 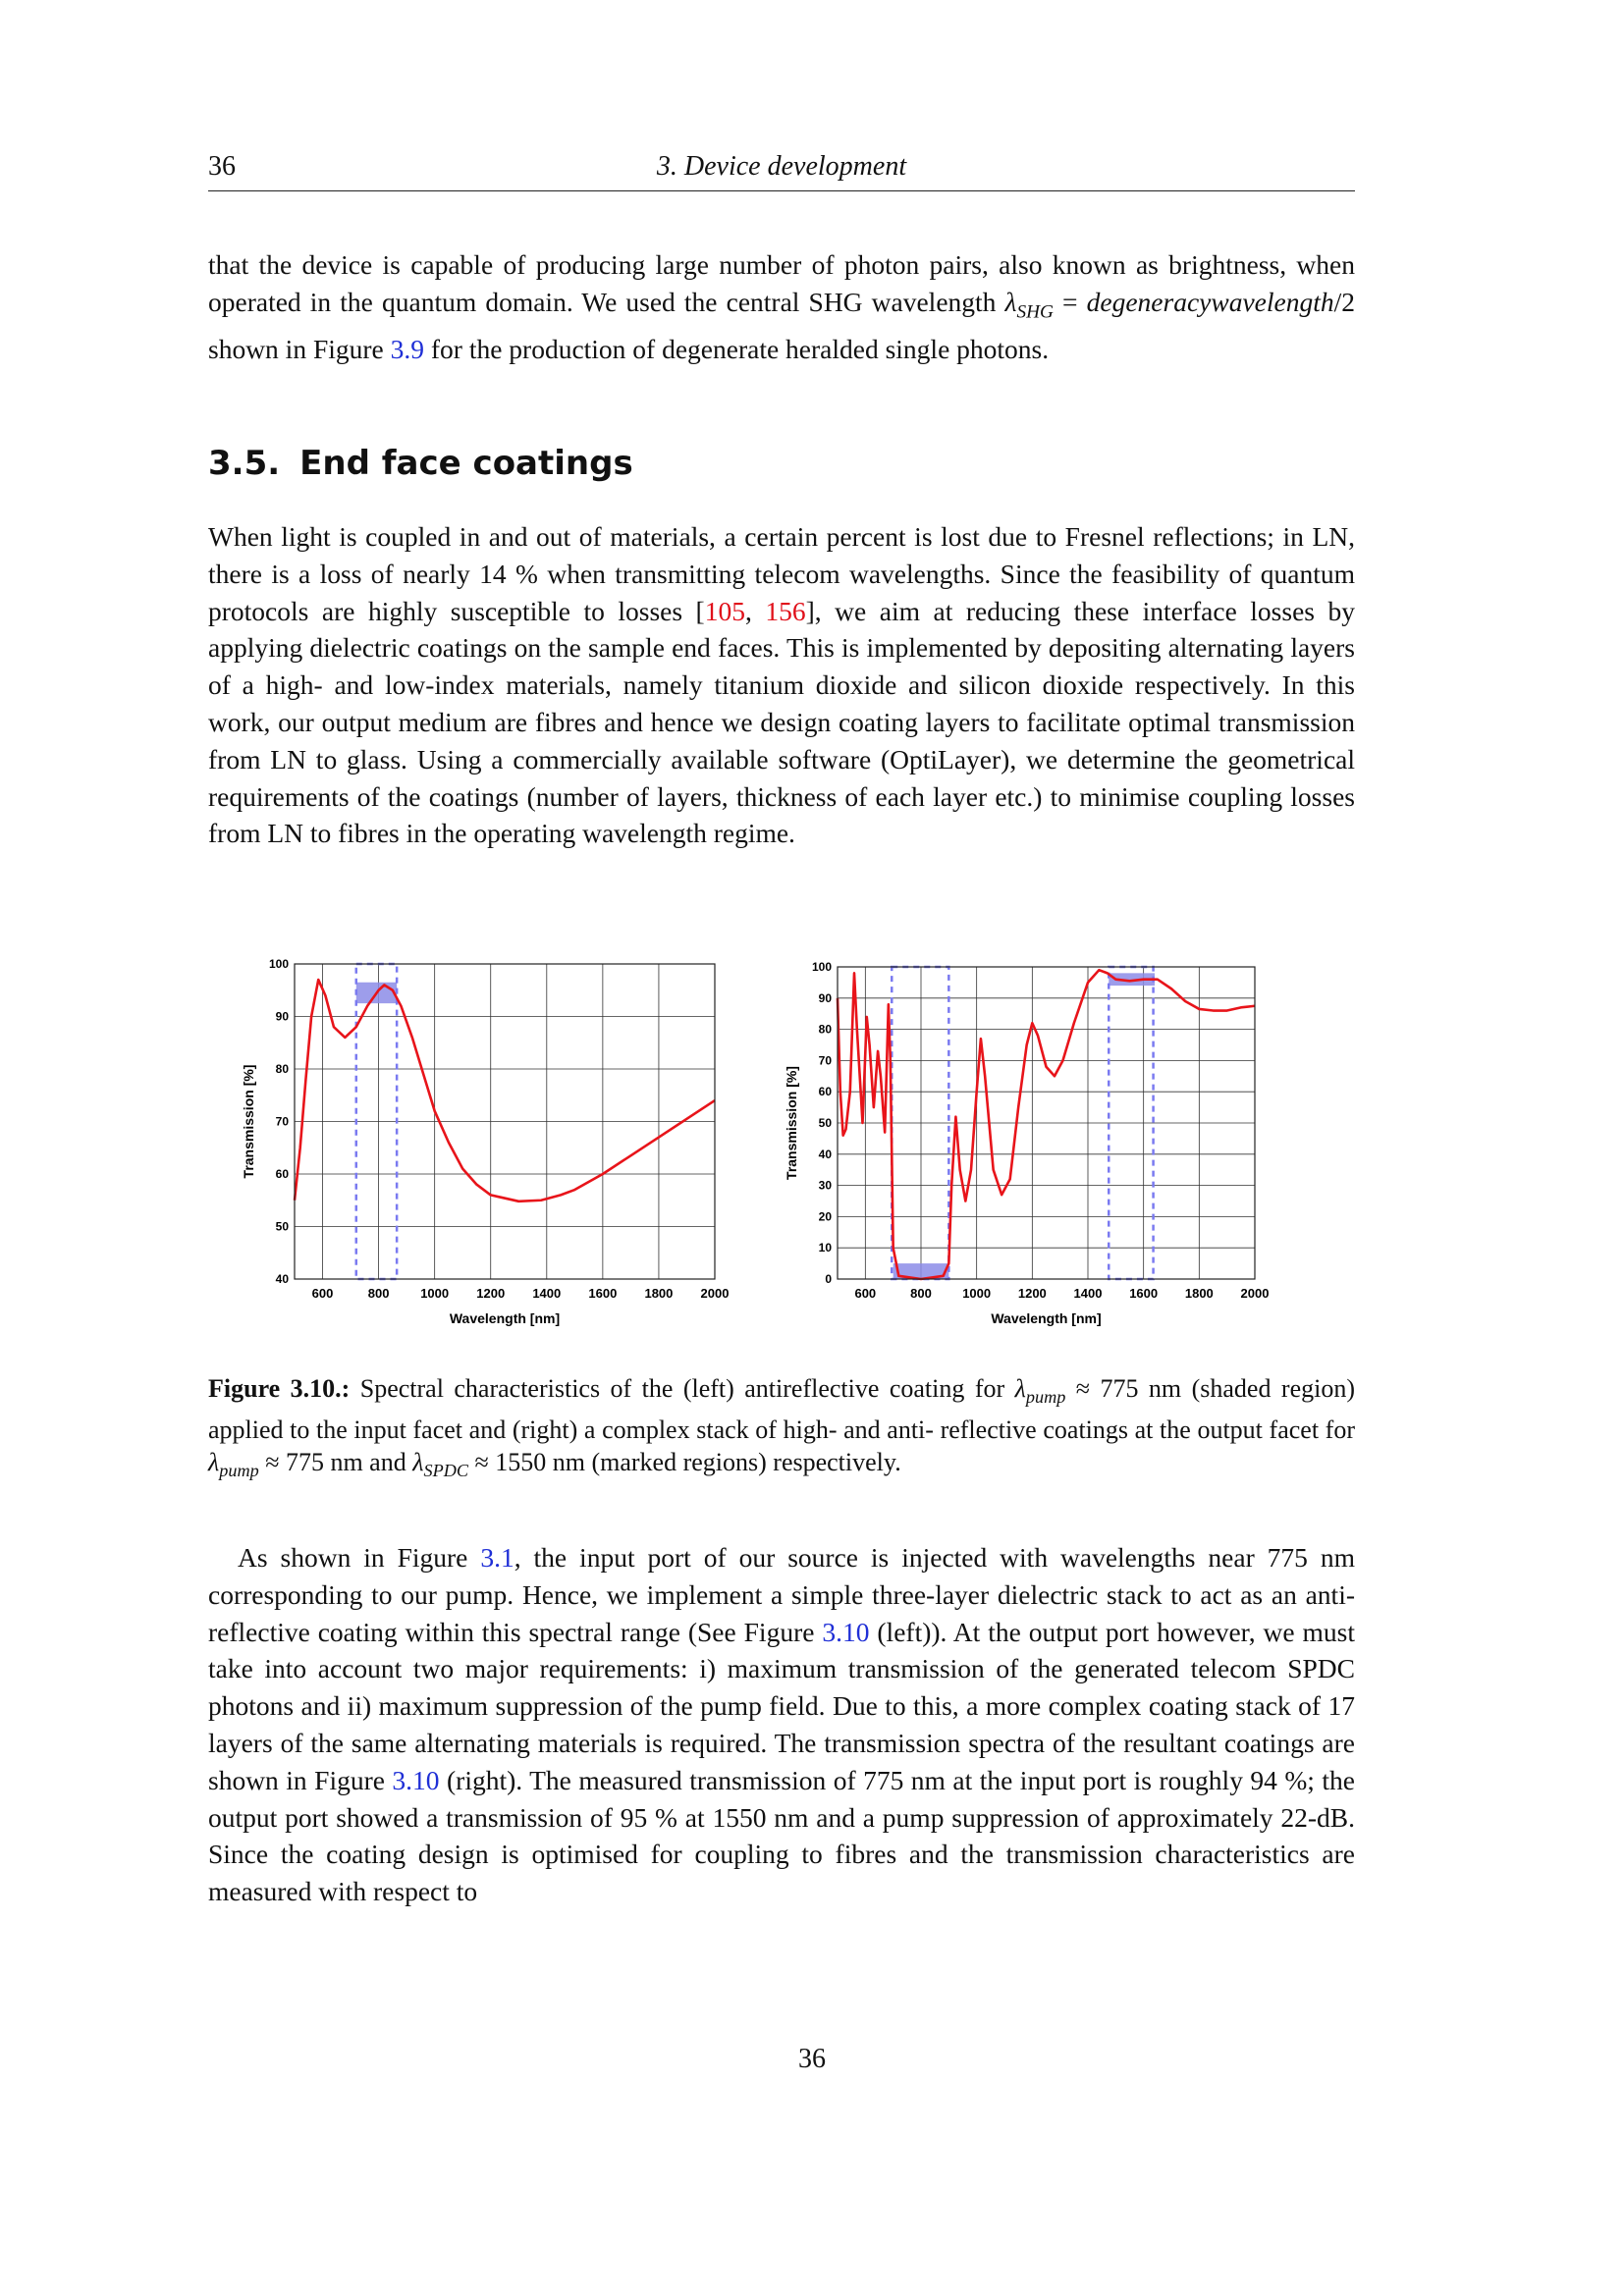 What do you see at coordinates (781, 325) in the screenshot?
I see `text-run: /2 shown in Figure` at bounding box center [781, 325].